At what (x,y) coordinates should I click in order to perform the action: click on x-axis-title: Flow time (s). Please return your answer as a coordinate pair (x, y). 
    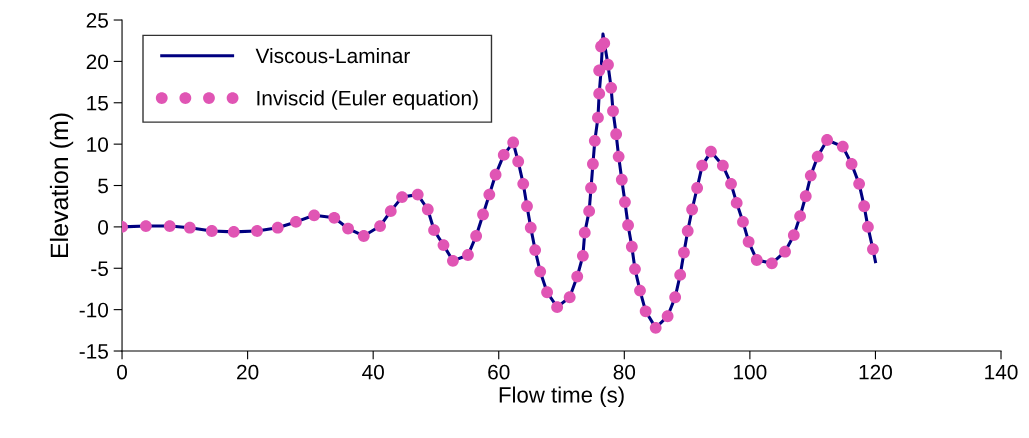
    Looking at the image, I should click on (561, 397).